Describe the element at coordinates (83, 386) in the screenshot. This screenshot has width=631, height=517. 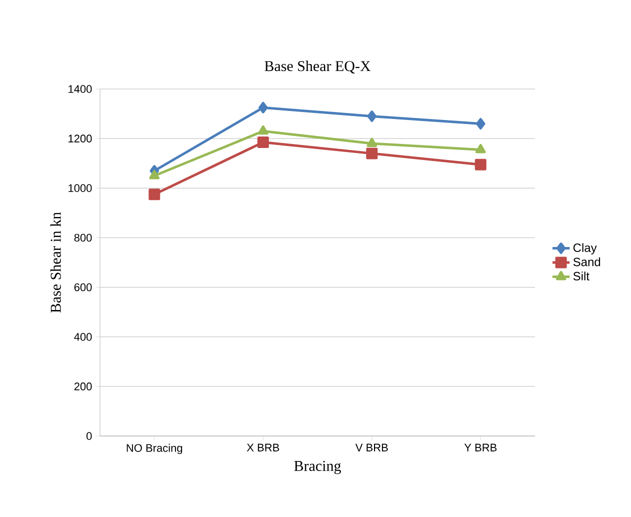
I see `y-tick-label: 200` at that location.